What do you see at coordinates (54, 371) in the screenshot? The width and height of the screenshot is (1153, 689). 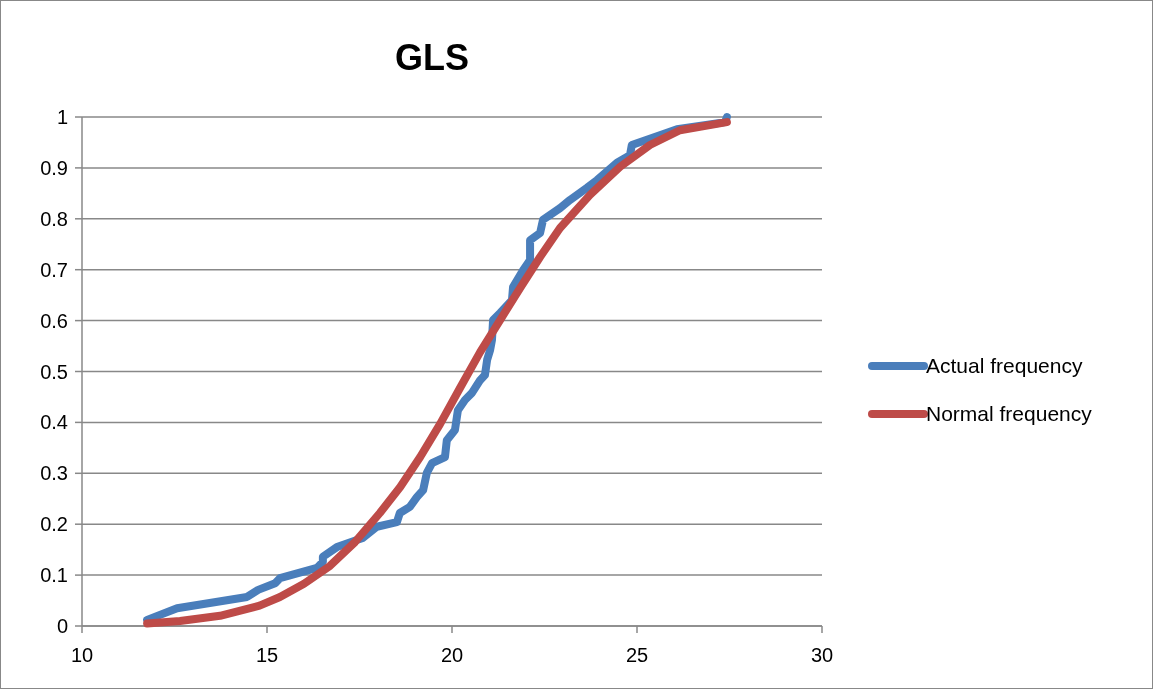 I see `y-tick-label: 0.5` at bounding box center [54, 371].